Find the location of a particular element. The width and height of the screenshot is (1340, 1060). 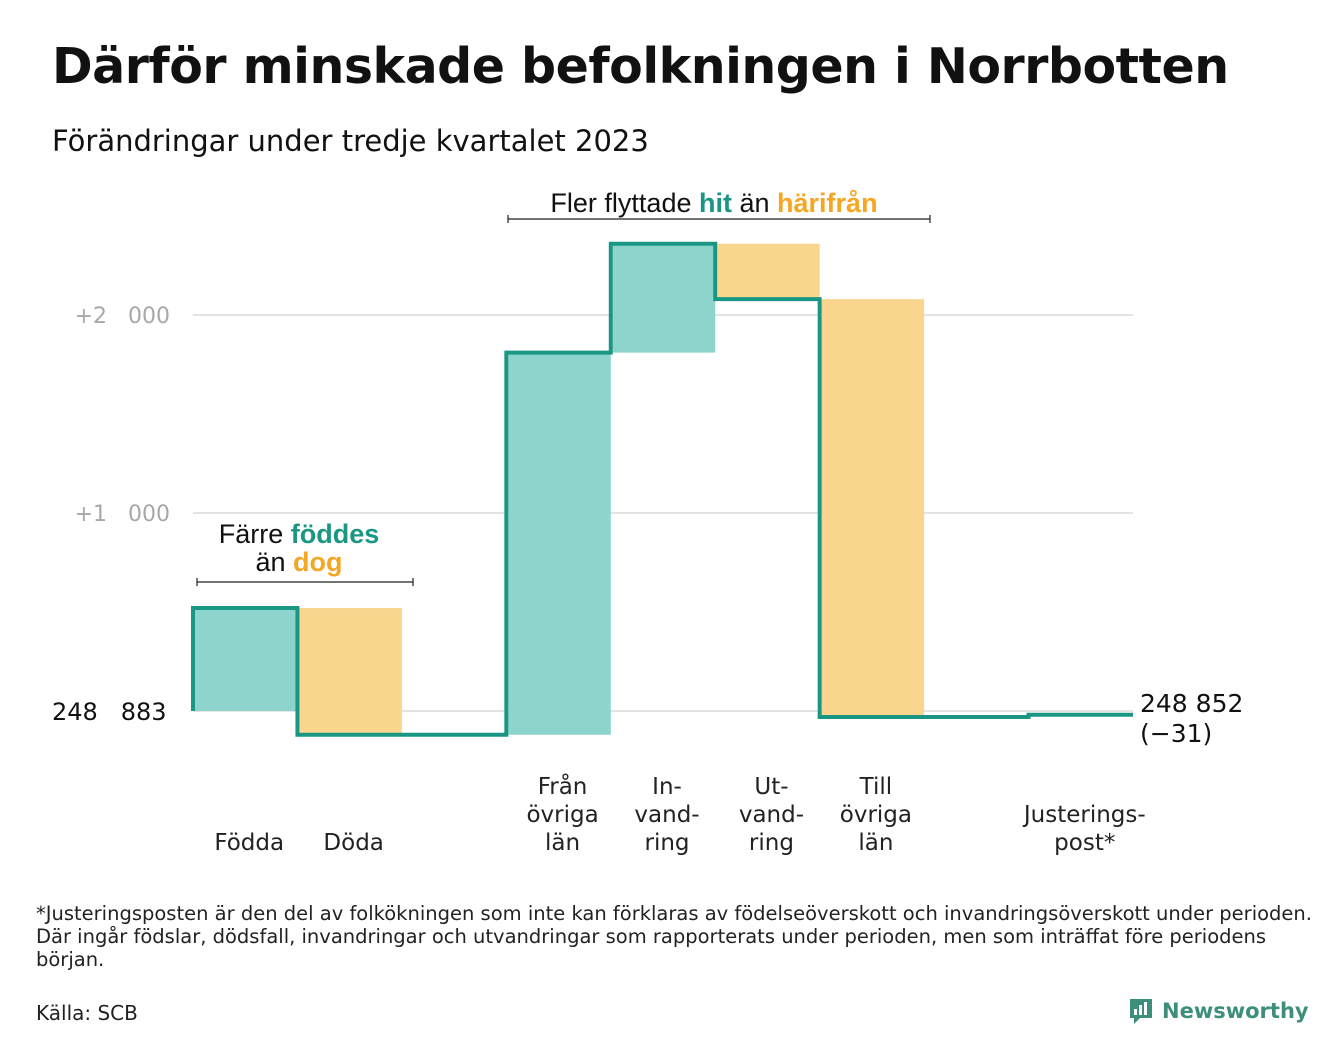

annotation-span: dog is located at coordinates (317, 562).